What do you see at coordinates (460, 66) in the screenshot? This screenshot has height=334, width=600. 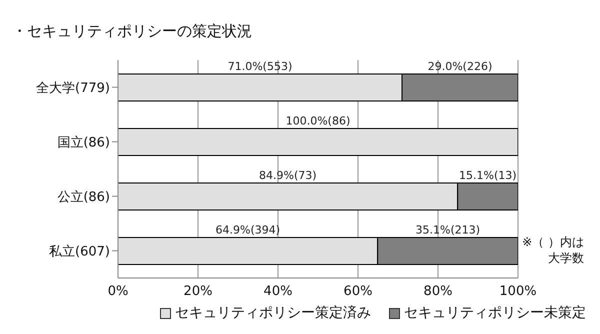 I see `data-label: 29.0%(226)` at bounding box center [460, 66].